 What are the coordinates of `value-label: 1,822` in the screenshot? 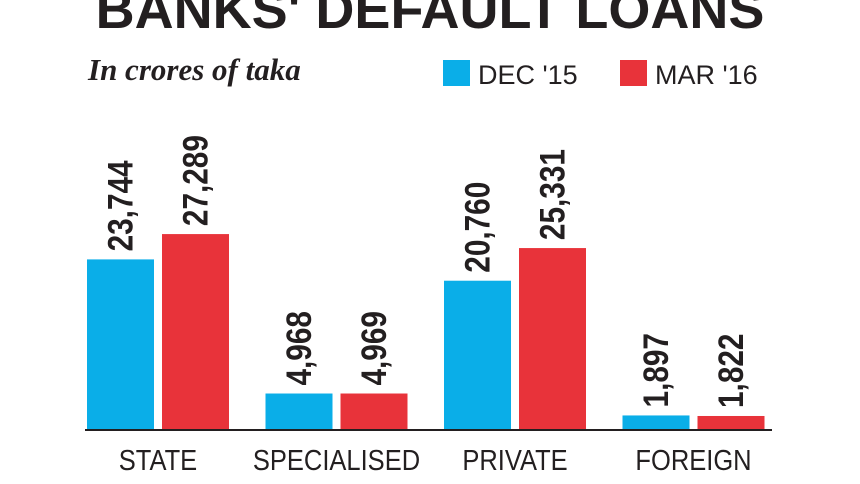 It's located at (731, 371).